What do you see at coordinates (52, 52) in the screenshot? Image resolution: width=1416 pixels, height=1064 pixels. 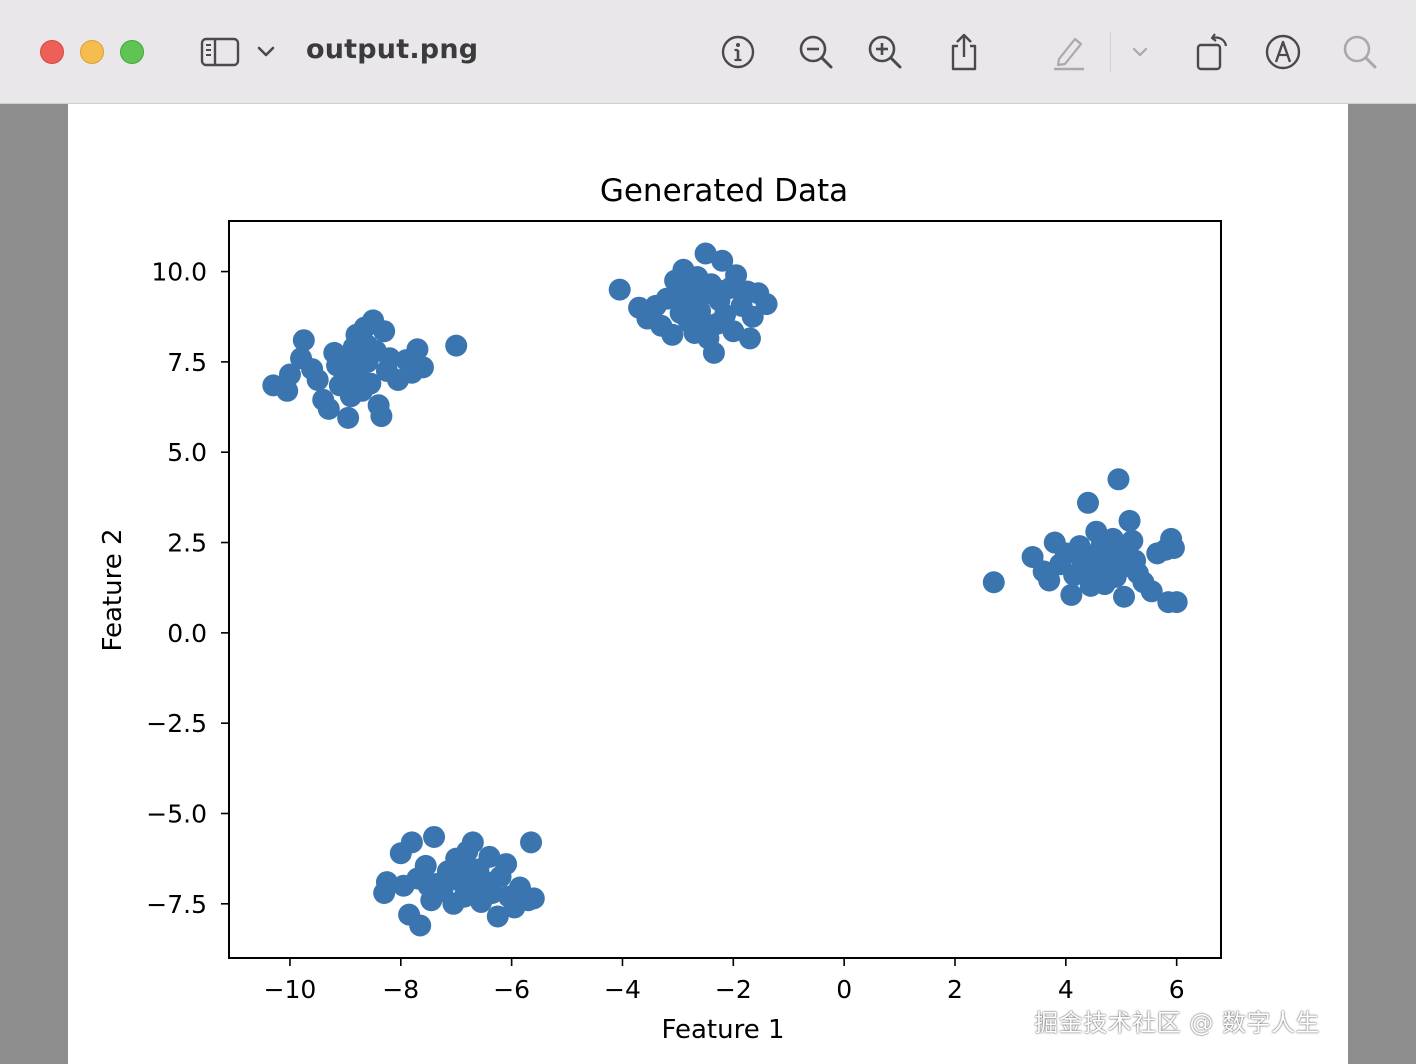 I see `close-window-button` at bounding box center [52, 52].